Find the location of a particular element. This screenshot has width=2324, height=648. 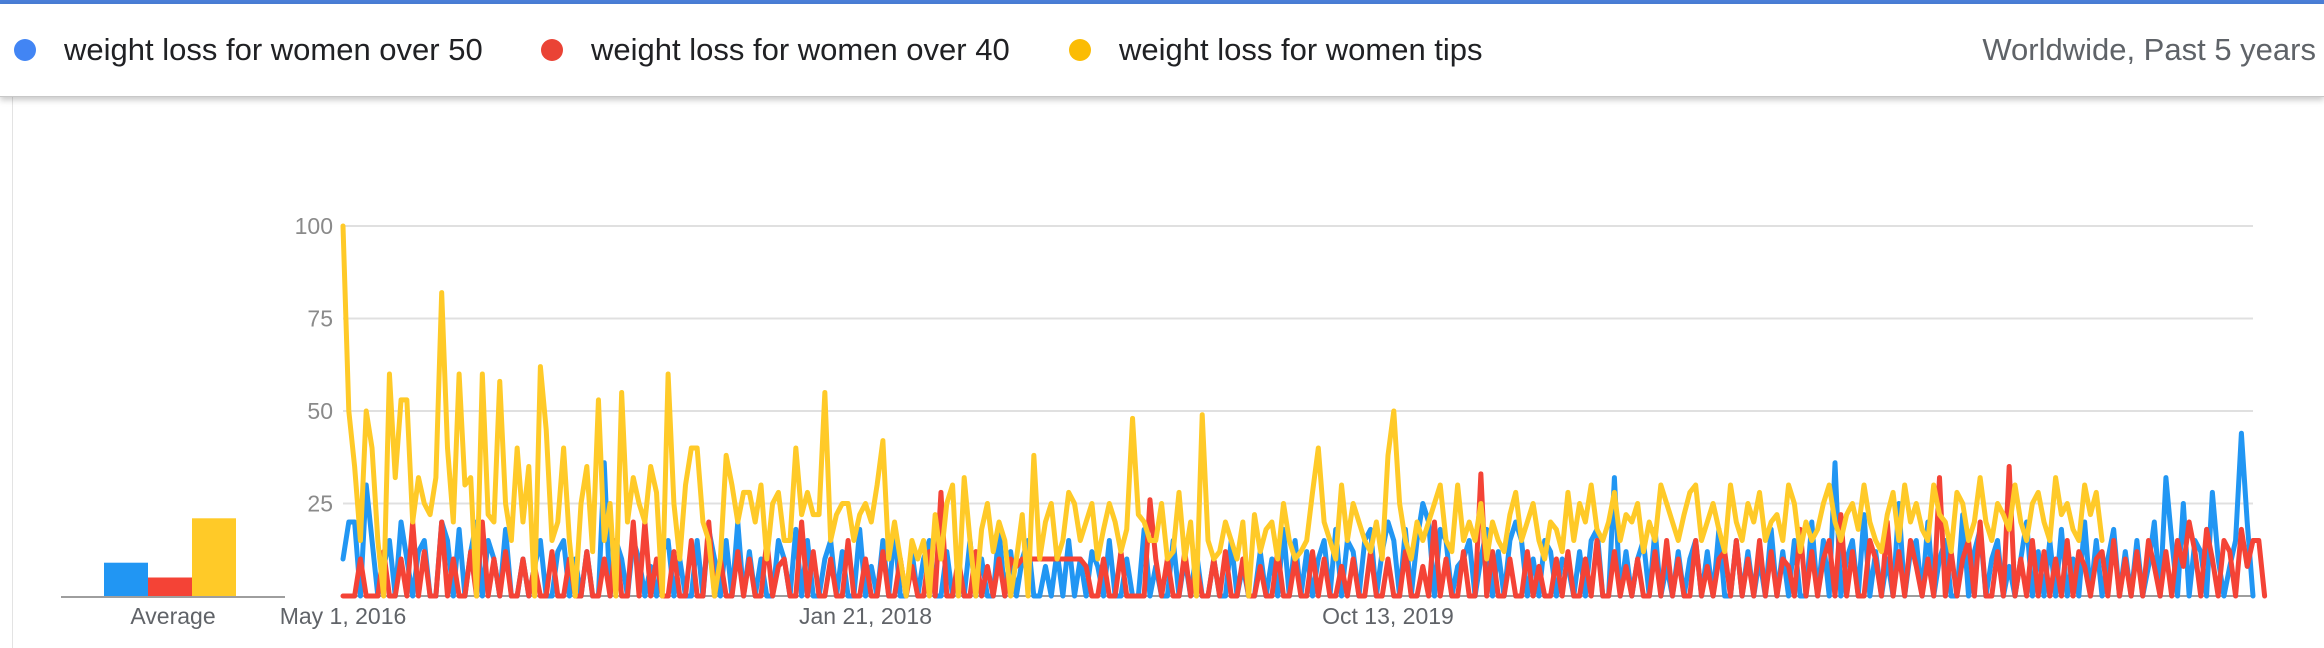

term-chip-over-40: weight loss for women over 40 is located at coordinates (775, 50).